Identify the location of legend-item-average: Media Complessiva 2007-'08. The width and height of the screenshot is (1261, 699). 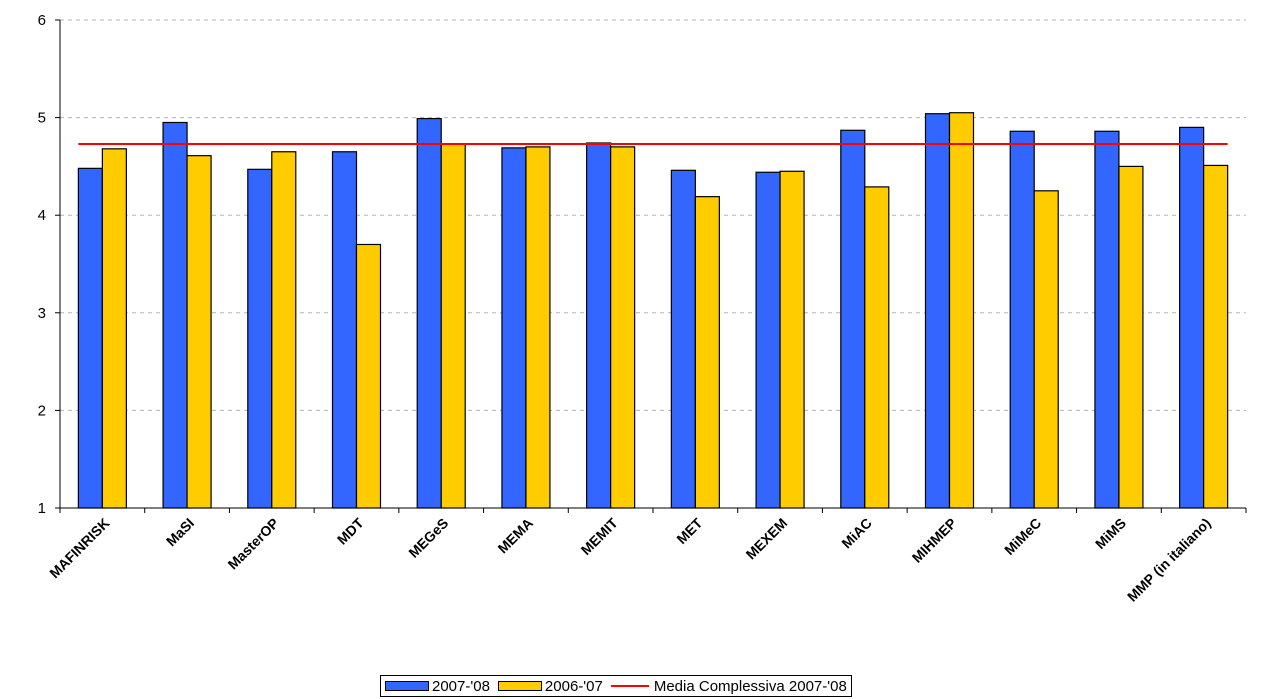
(728, 686).